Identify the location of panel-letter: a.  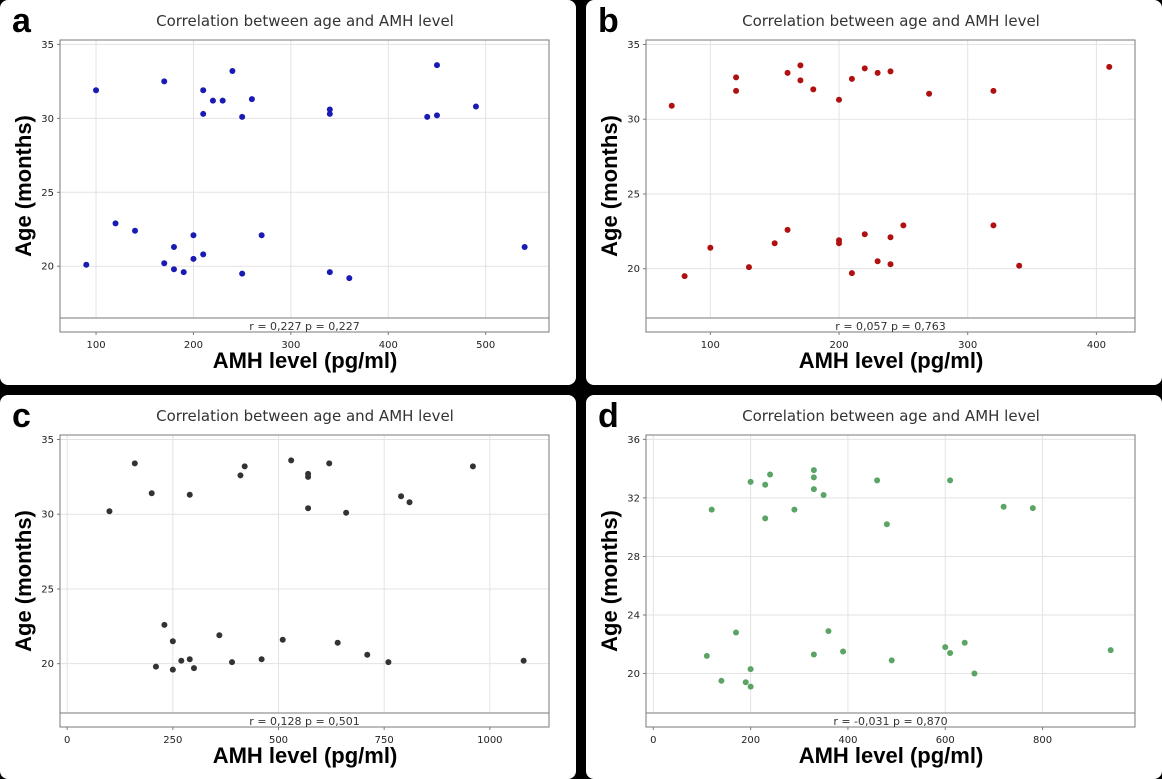
(21, 21).